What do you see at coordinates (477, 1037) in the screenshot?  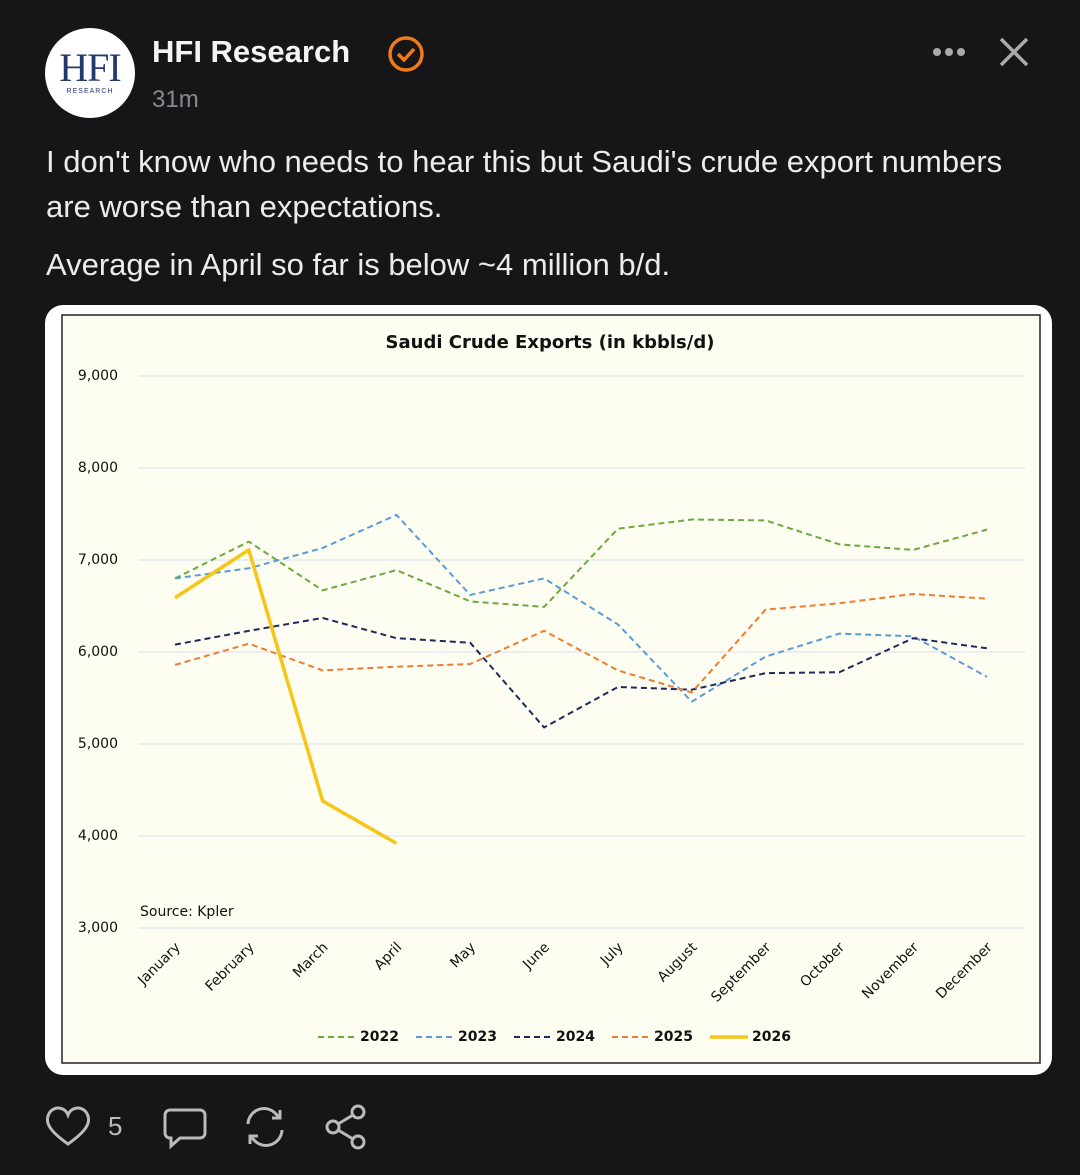 I see `legend-label: 2023` at bounding box center [477, 1037].